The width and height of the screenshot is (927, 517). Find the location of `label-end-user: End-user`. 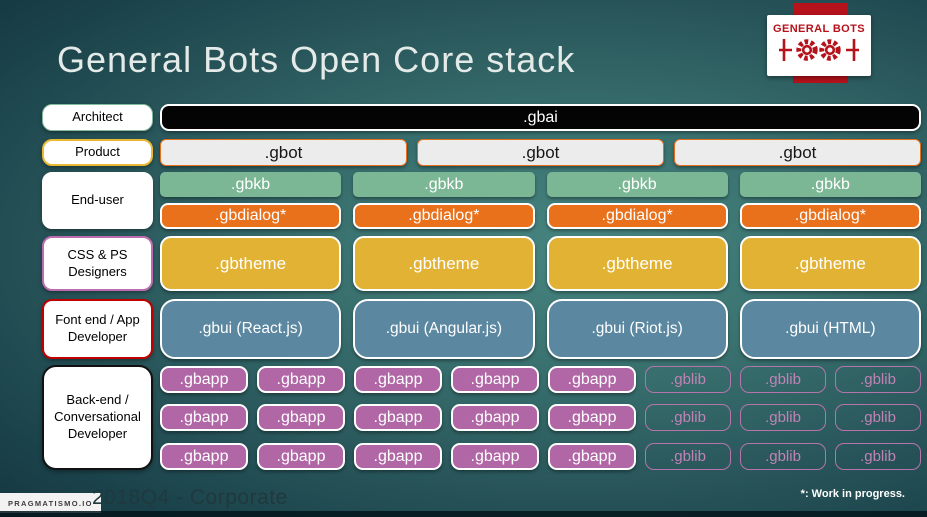

label-end-user: End-user is located at coordinates (97, 200).